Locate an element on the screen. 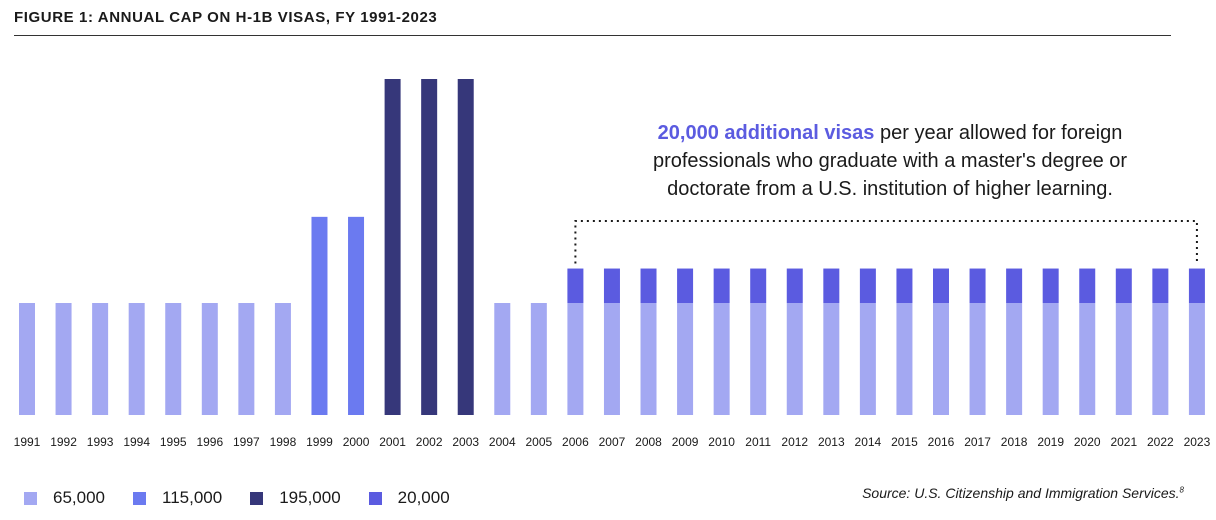 This screenshot has height=520, width=1216. bar-2010 is located at coordinates (721, 359).